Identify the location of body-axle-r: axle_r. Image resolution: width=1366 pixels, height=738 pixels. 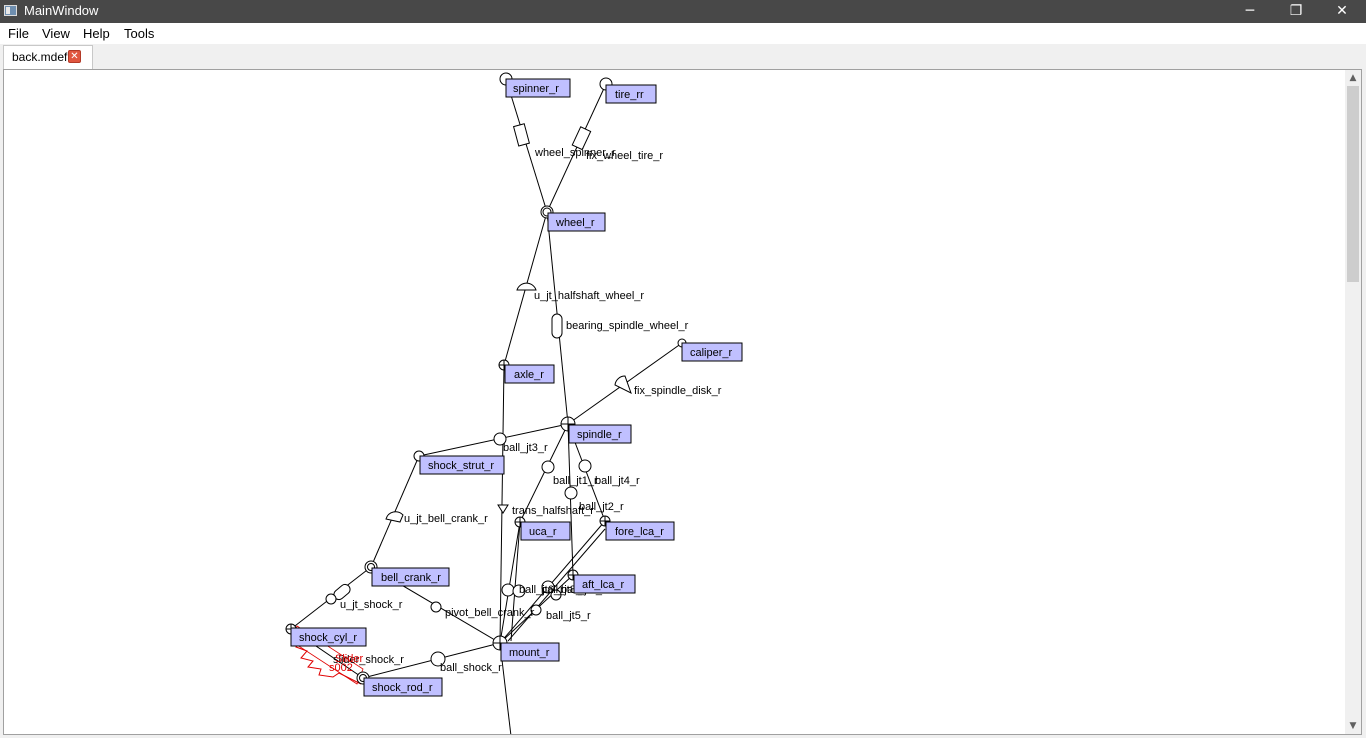
(529, 374).